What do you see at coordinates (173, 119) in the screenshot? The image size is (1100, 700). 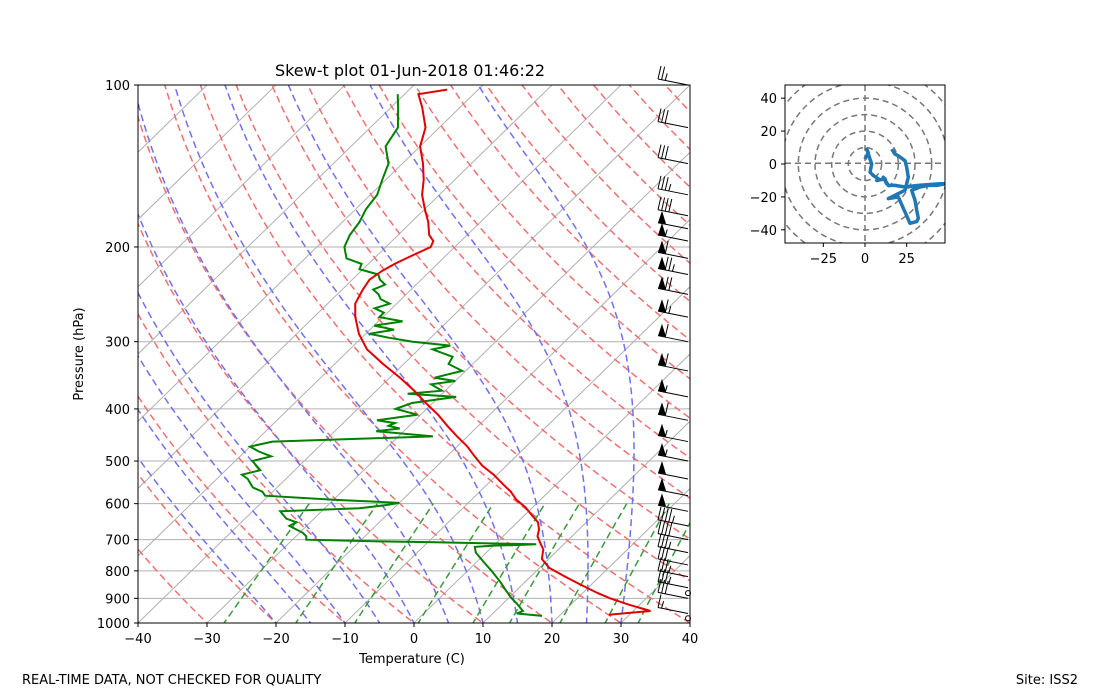 I see `isotherm--110` at bounding box center [173, 119].